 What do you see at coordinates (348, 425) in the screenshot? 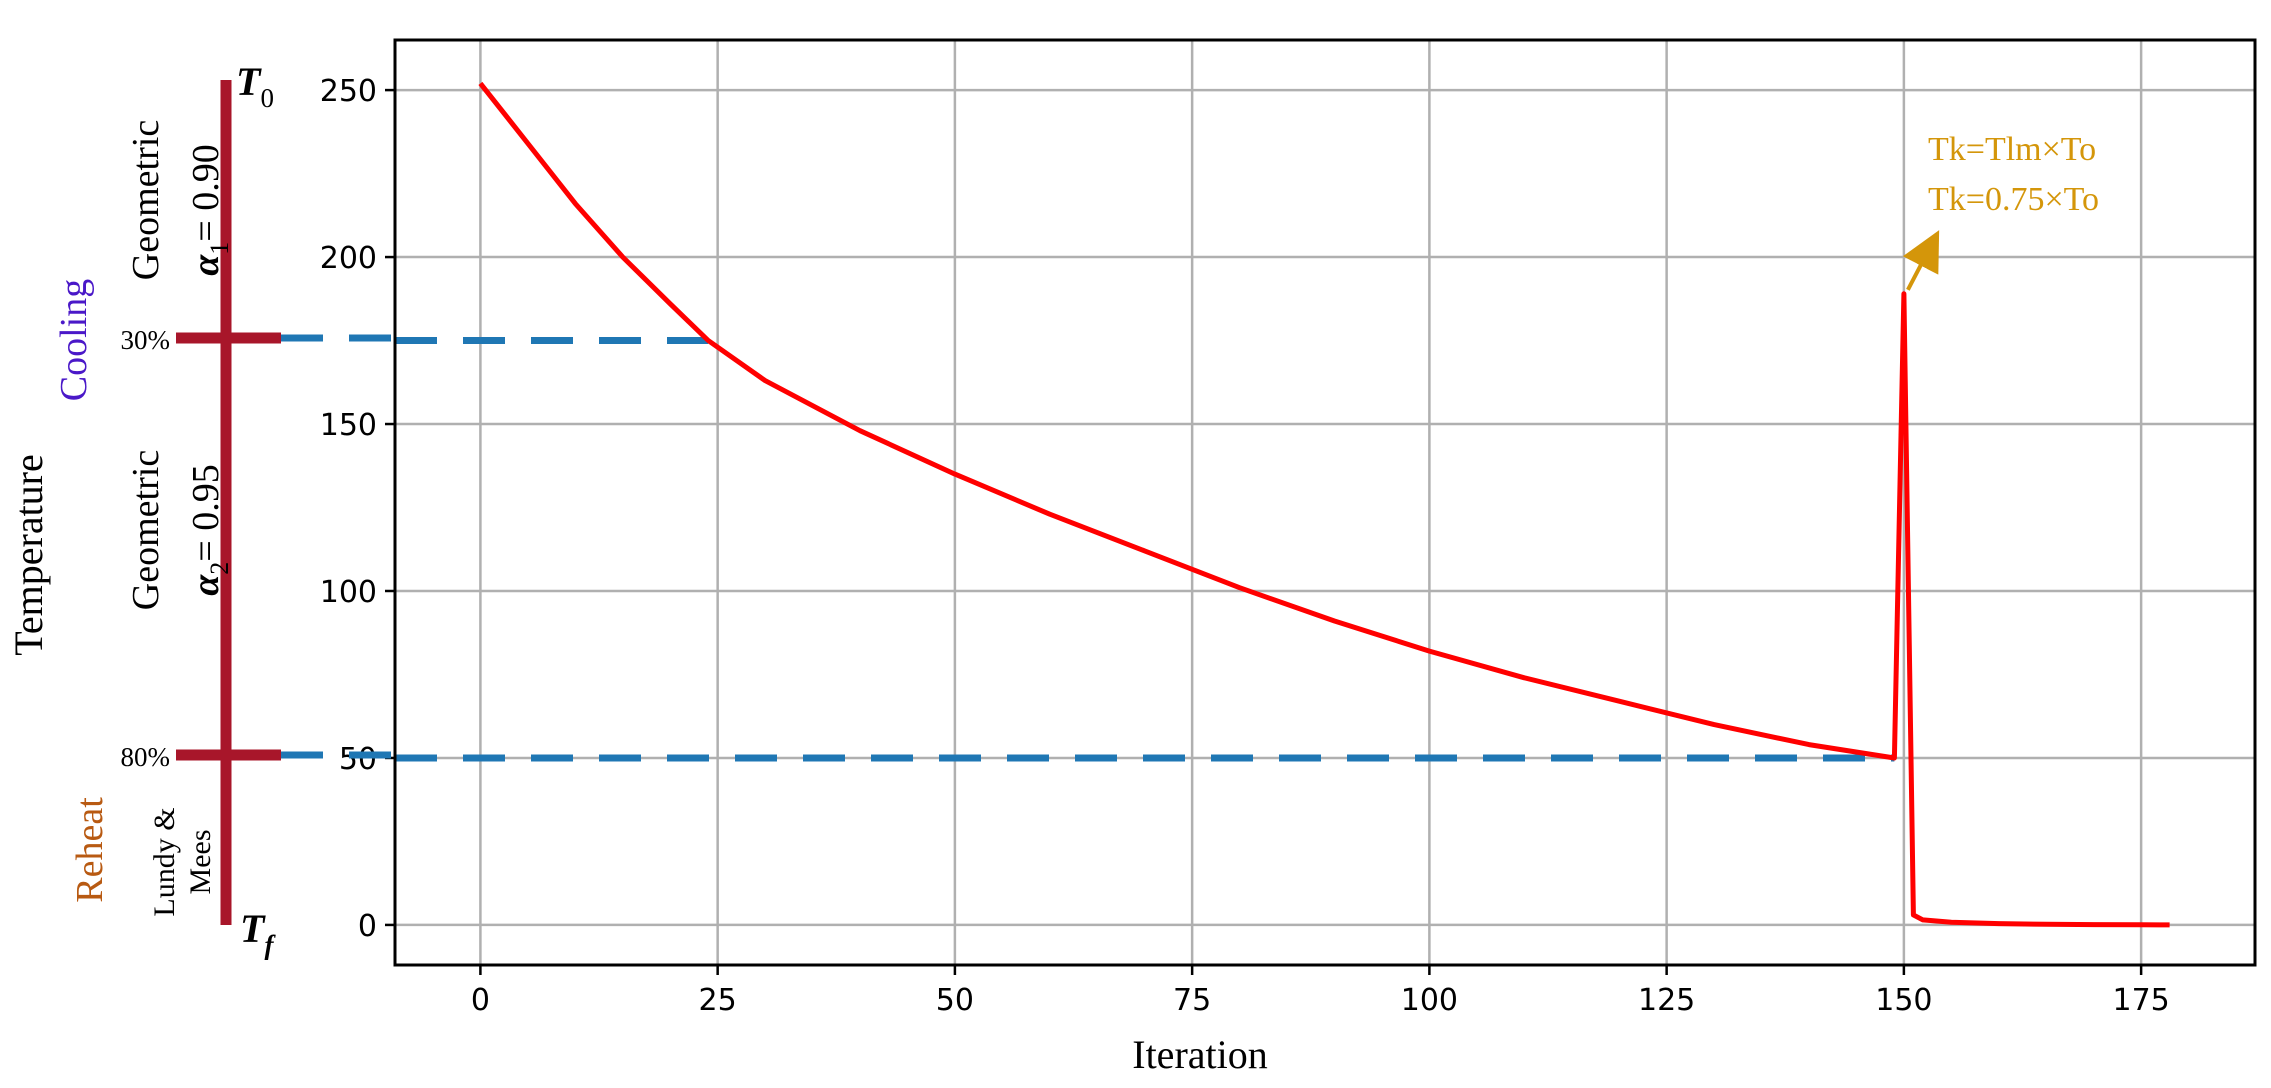
I see `y-tick-label: 150` at bounding box center [348, 425].